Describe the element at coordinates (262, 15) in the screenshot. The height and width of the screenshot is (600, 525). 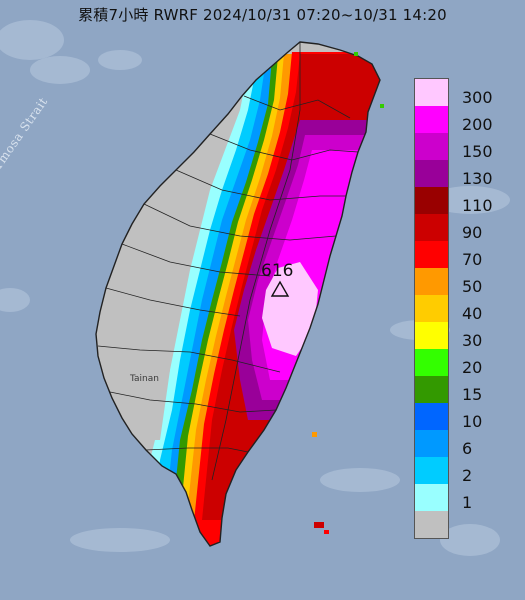
I see `map-title: 累積7小時 RWRF 2024/10/31 07:20~10/31 14:20` at that location.